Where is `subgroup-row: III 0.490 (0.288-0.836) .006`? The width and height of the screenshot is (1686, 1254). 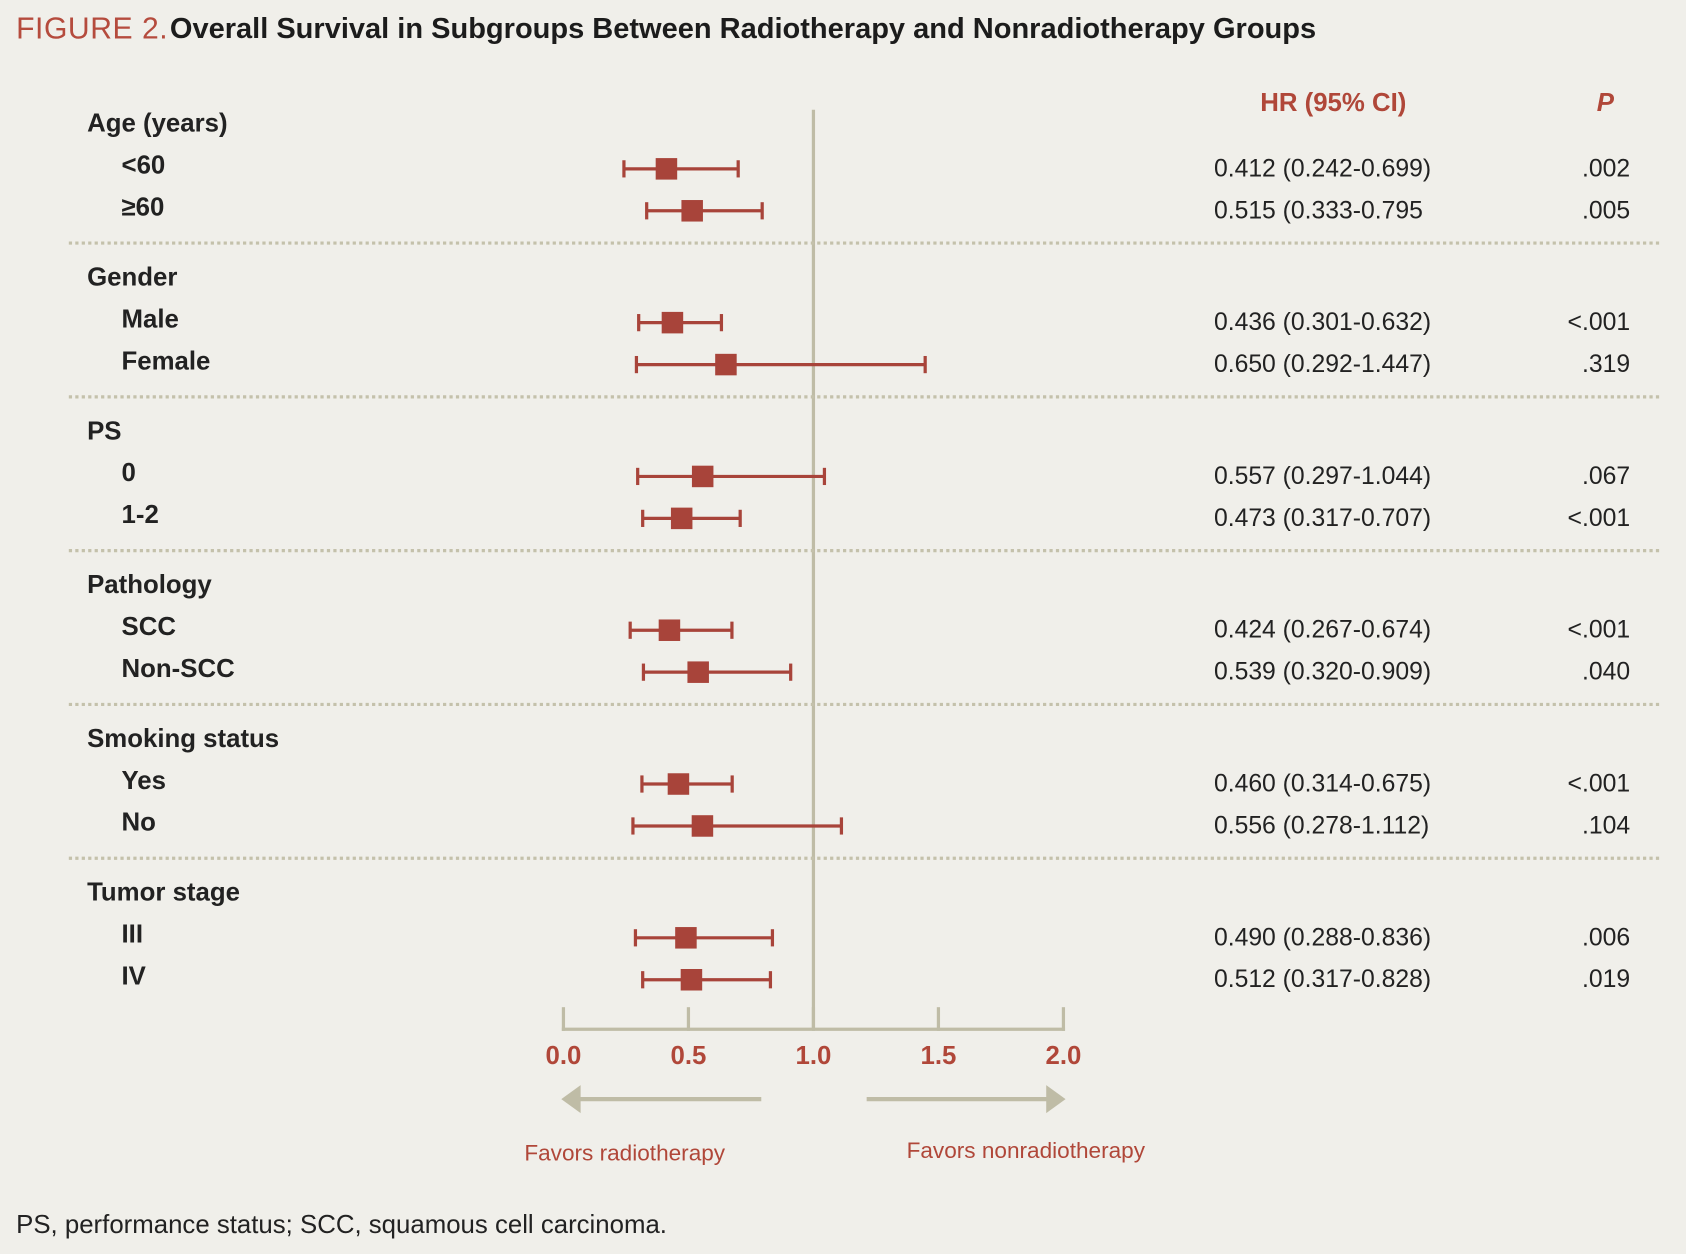 subgroup-row: III 0.490 (0.288-0.836) .006 is located at coordinates (876, 936).